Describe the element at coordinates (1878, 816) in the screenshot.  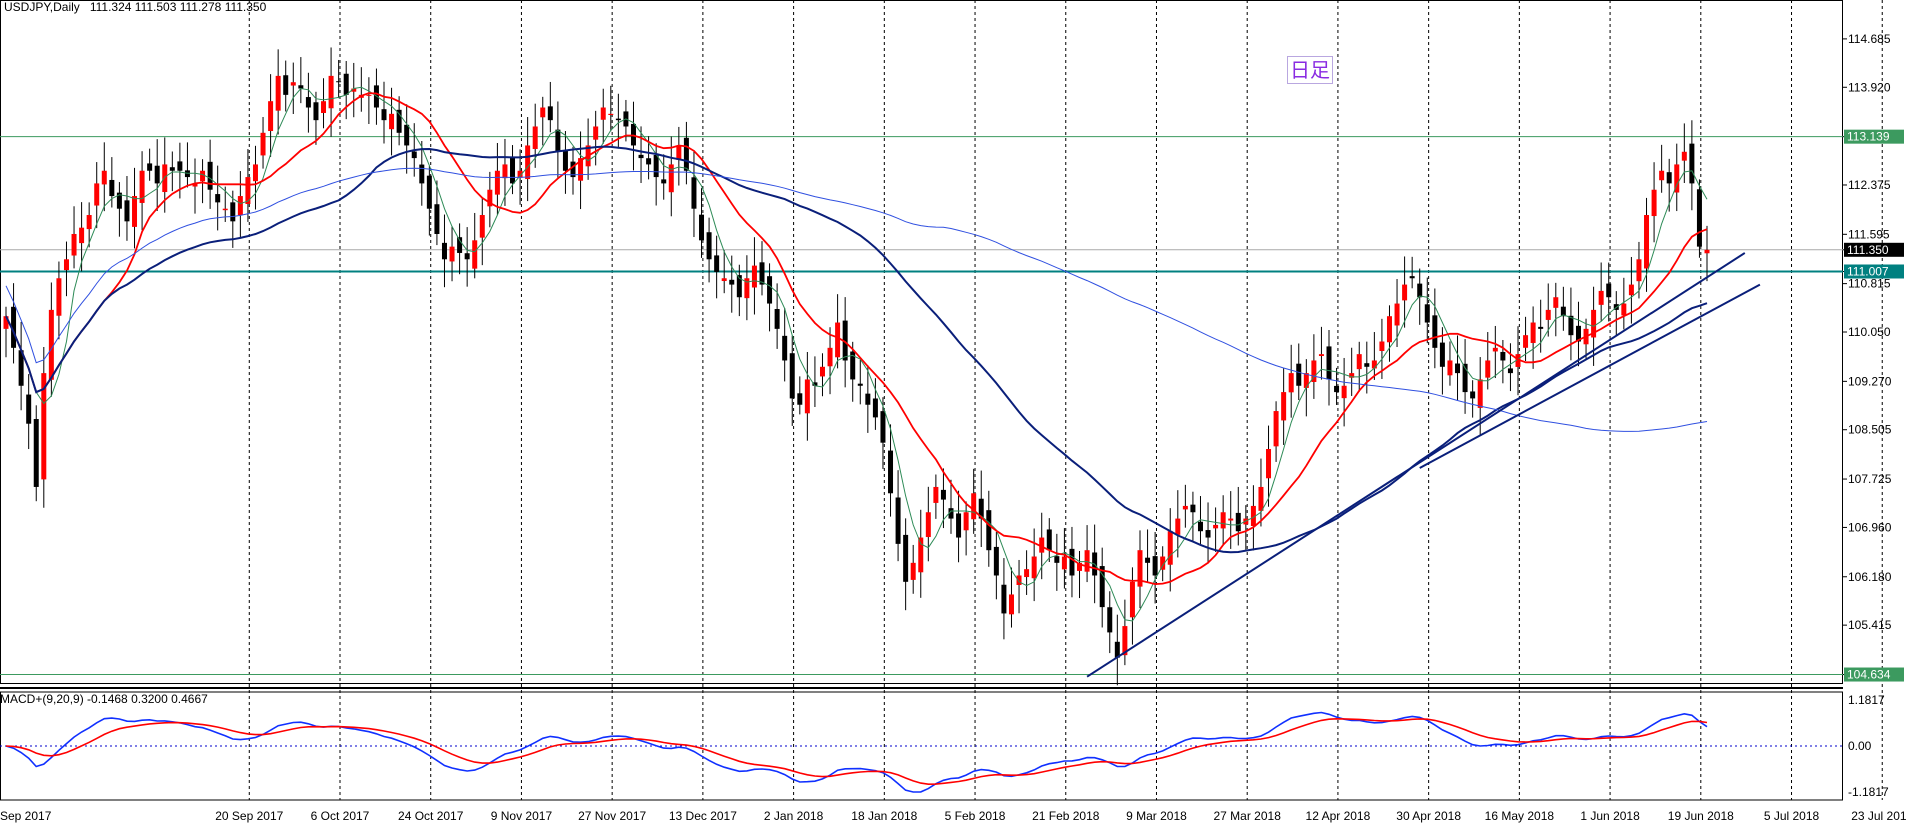
I see `x-tick-label: 23 Jul 2018` at that location.